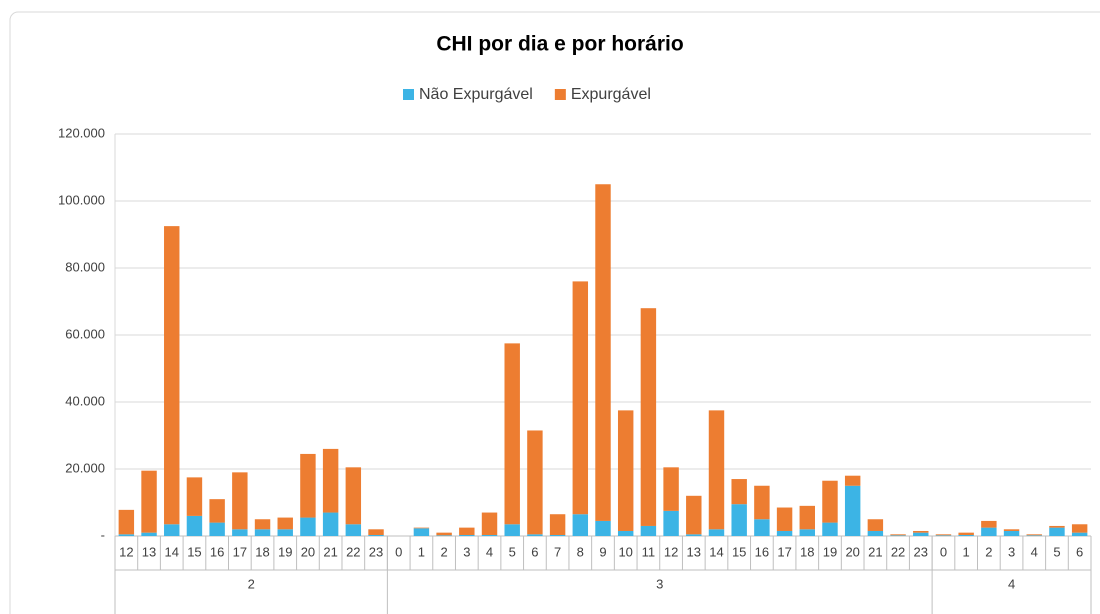  Describe the element at coordinates (1056, 551) in the screenshot. I see `x-tick-label: 5` at that location.